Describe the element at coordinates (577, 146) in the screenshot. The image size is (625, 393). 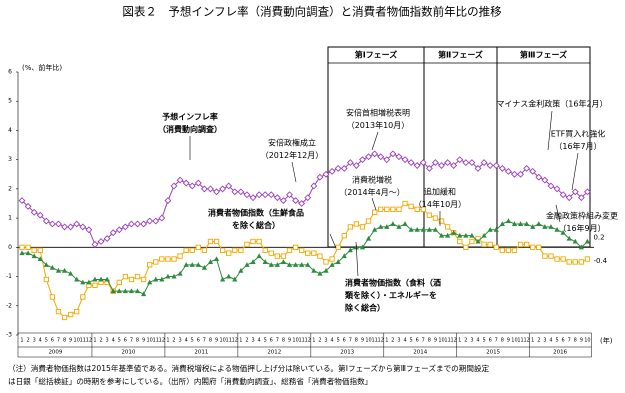
I see `annotation: （16年7月）` at that location.